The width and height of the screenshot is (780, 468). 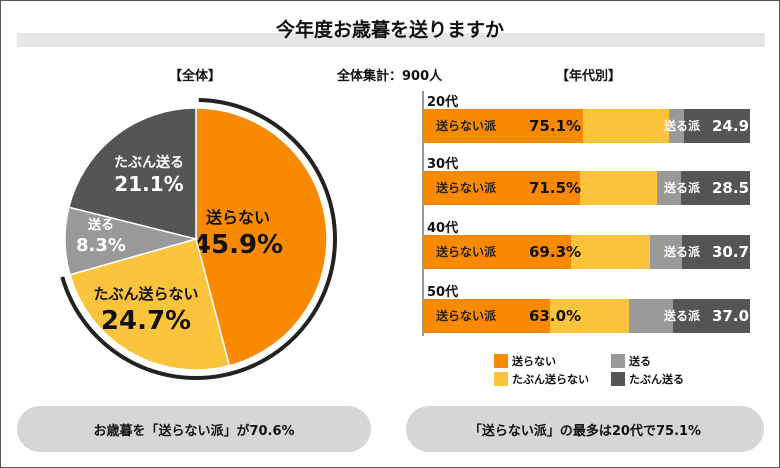 I want to click on overall-heading: 【全体】, so click(x=195, y=76).